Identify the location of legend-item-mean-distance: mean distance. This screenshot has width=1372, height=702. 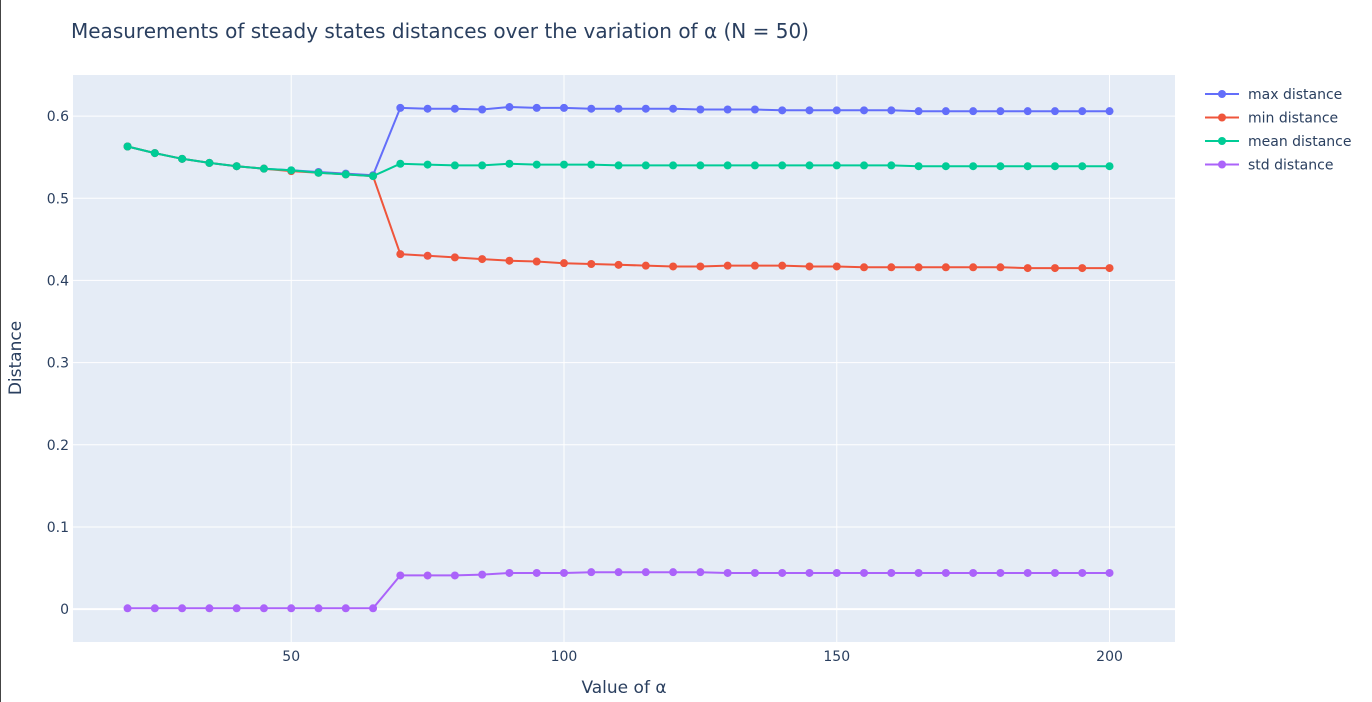
(1278, 142).